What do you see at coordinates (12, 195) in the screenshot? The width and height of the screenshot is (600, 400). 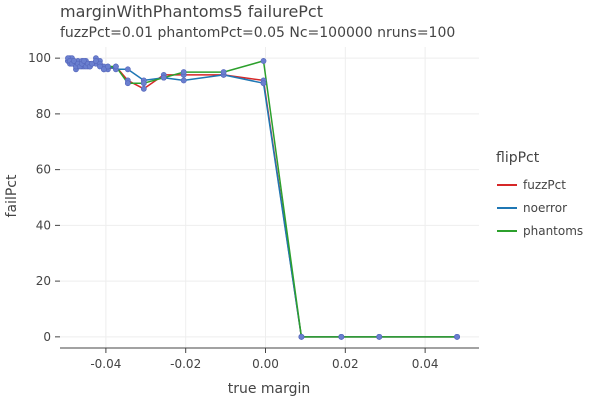 I see `y-axis-title: failPct` at bounding box center [12, 195].